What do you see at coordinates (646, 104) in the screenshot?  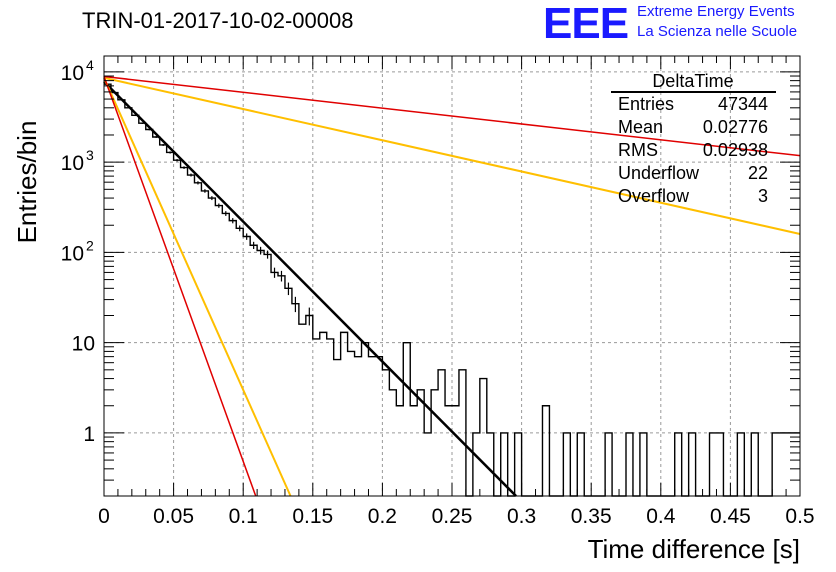 I see `stats-label-entries: Entries` at bounding box center [646, 104].